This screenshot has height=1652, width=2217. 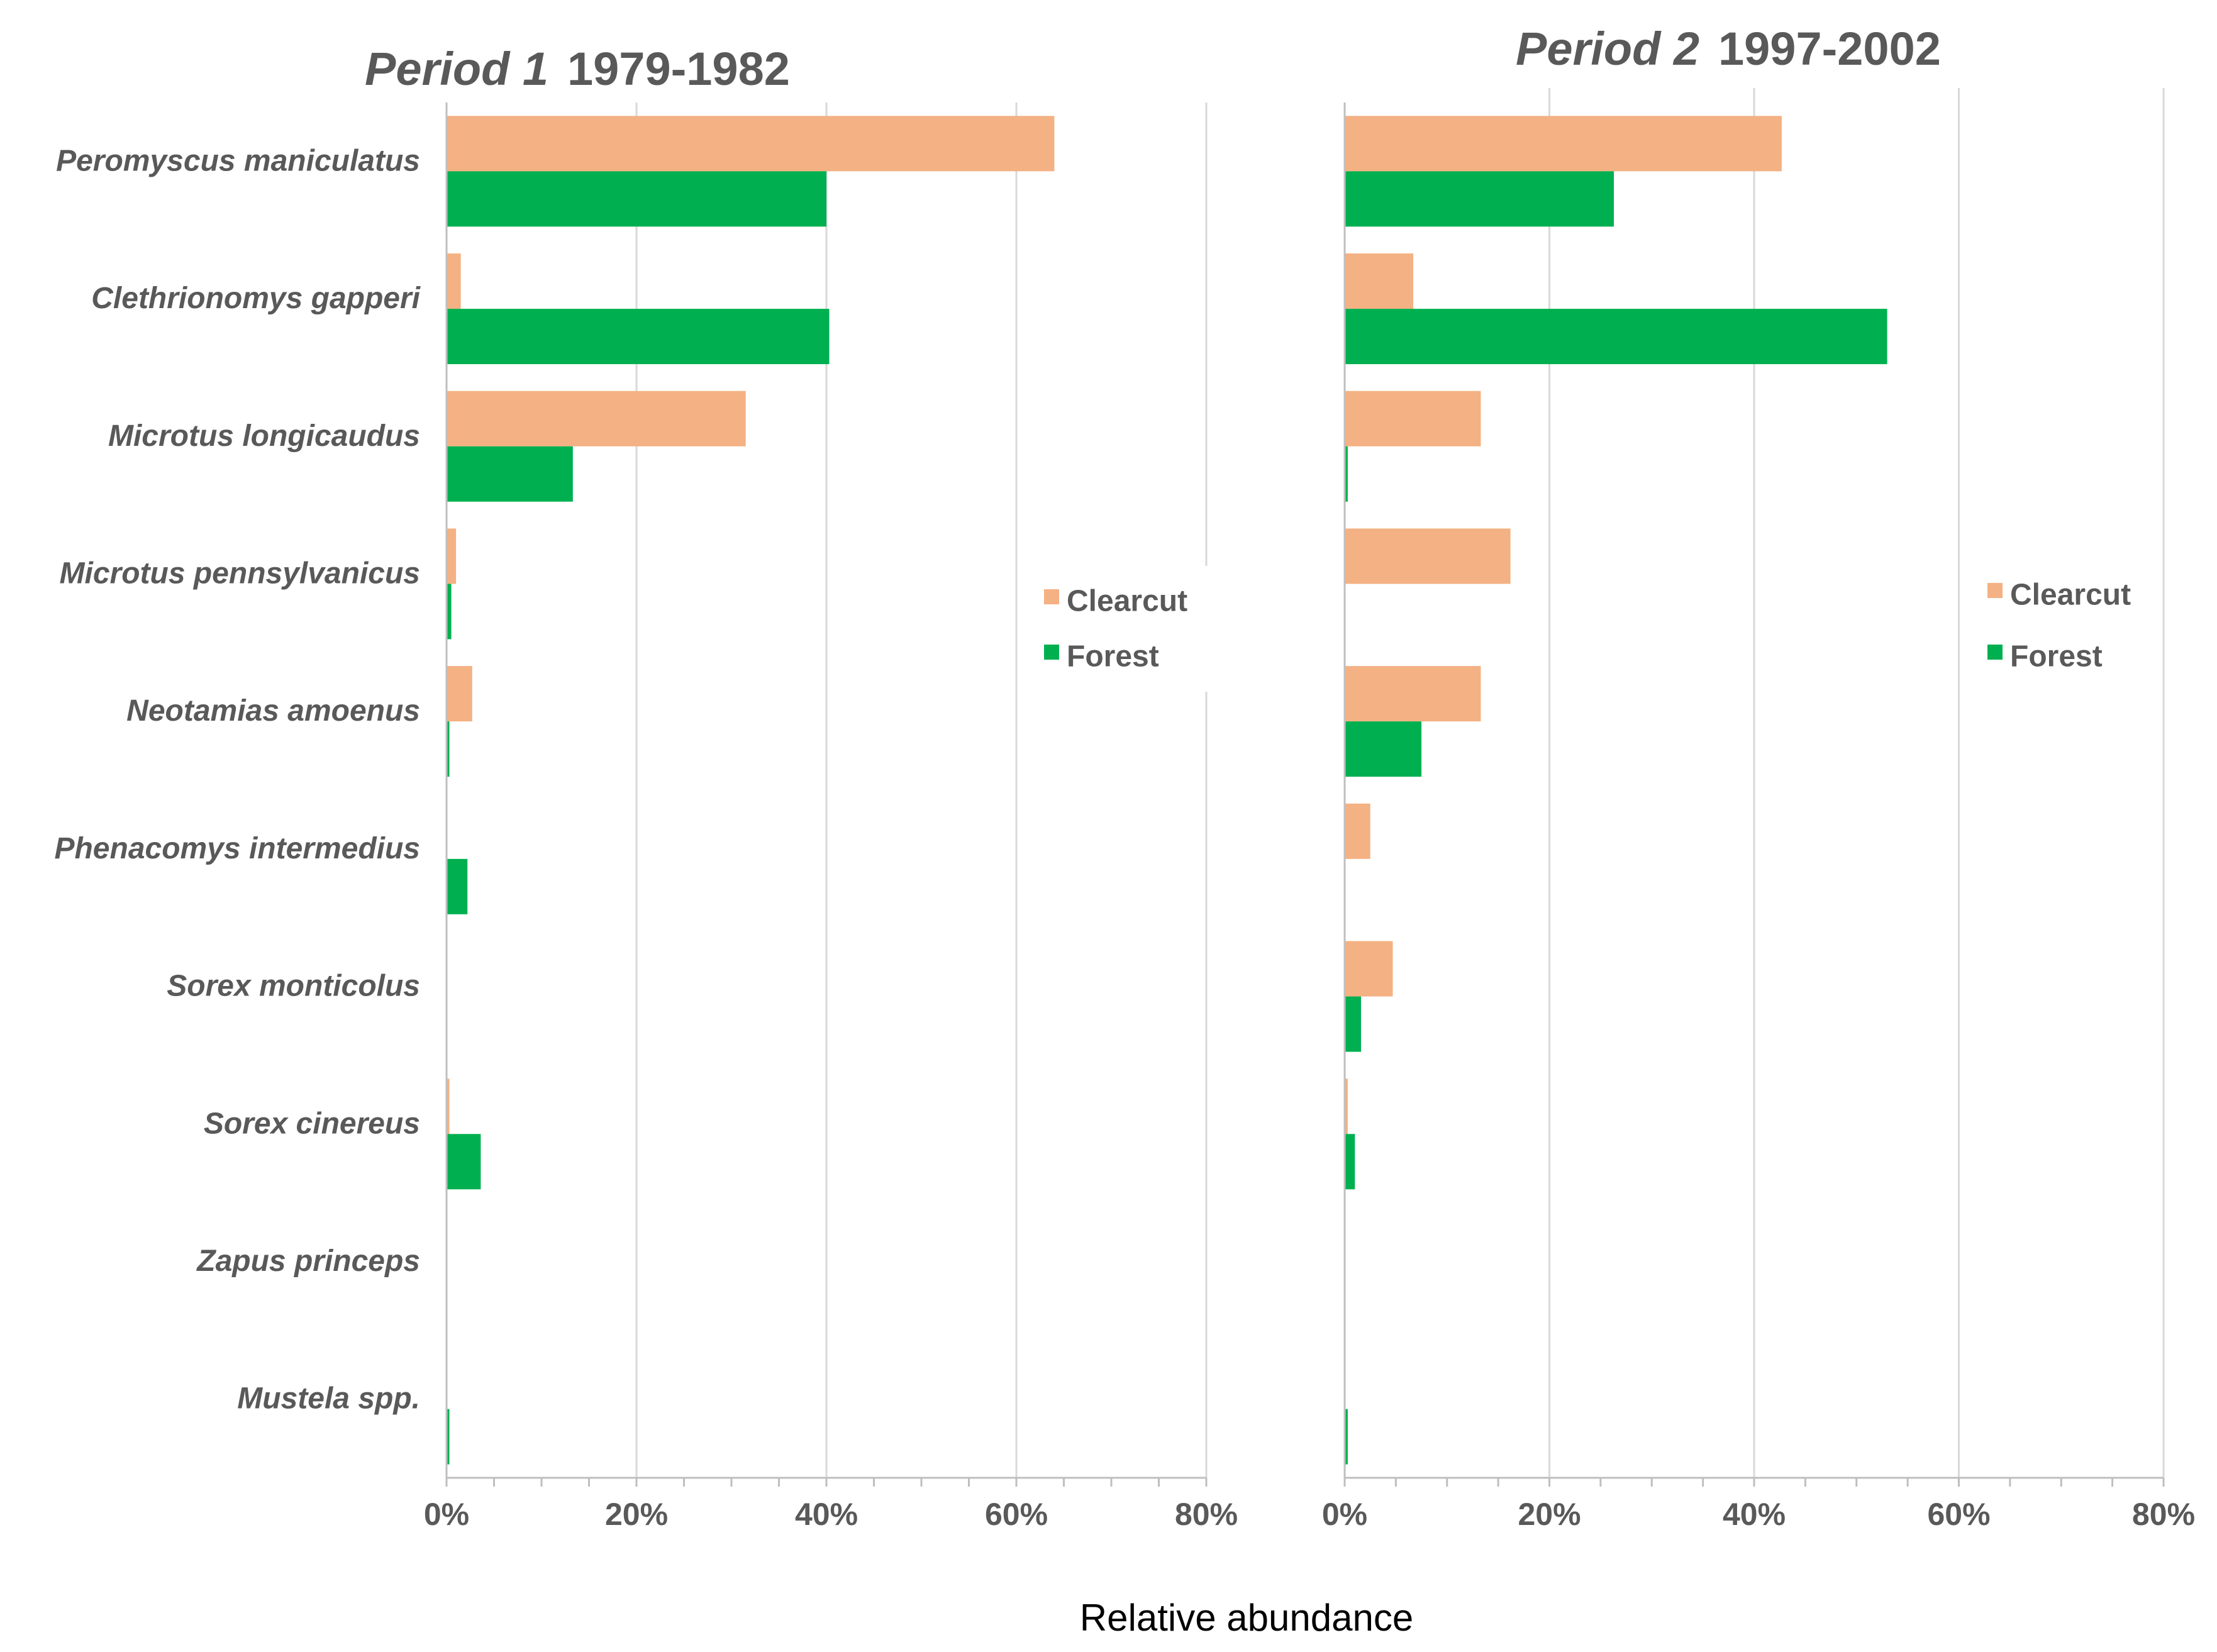 I want to click on panel-title: Period 2 1997-2002, so click(x=1728, y=49).